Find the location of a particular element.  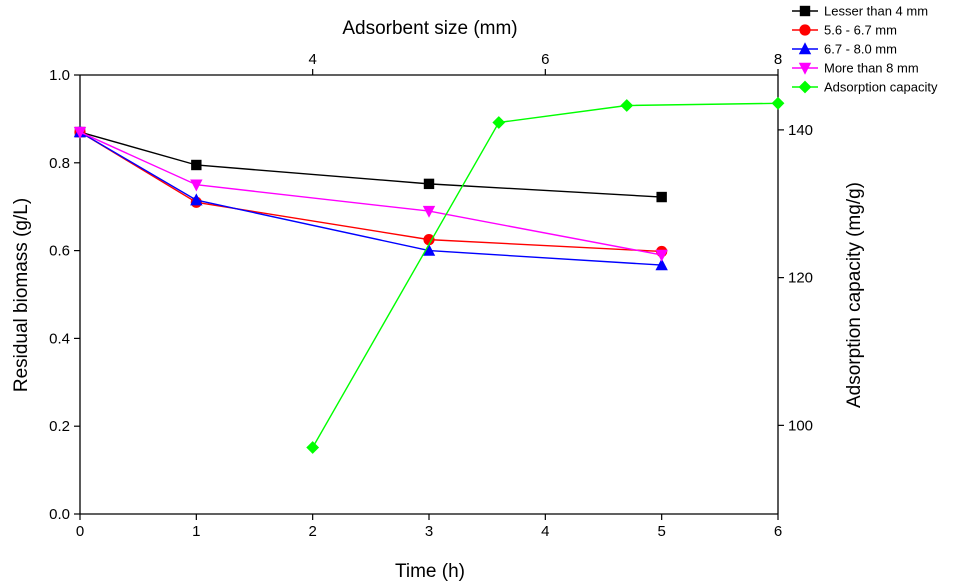

y-tick-label: 0.0 is located at coordinates (59, 514).